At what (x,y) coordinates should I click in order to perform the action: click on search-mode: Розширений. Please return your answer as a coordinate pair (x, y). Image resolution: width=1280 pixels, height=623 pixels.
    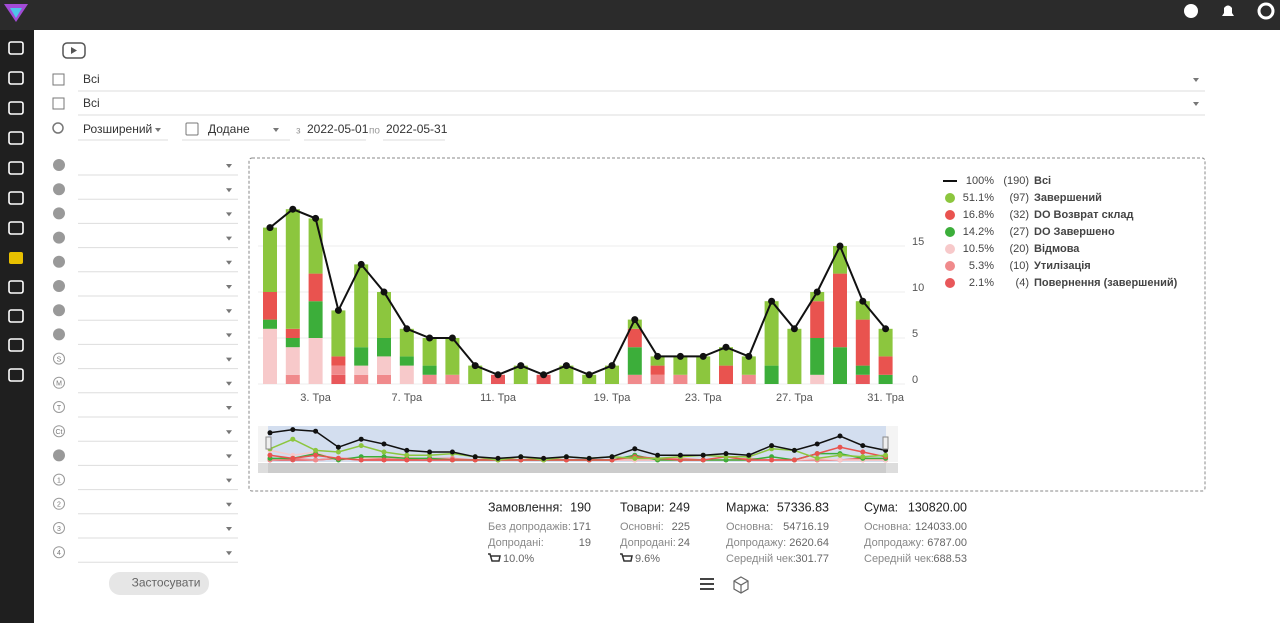
    Looking at the image, I should click on (117, 129).